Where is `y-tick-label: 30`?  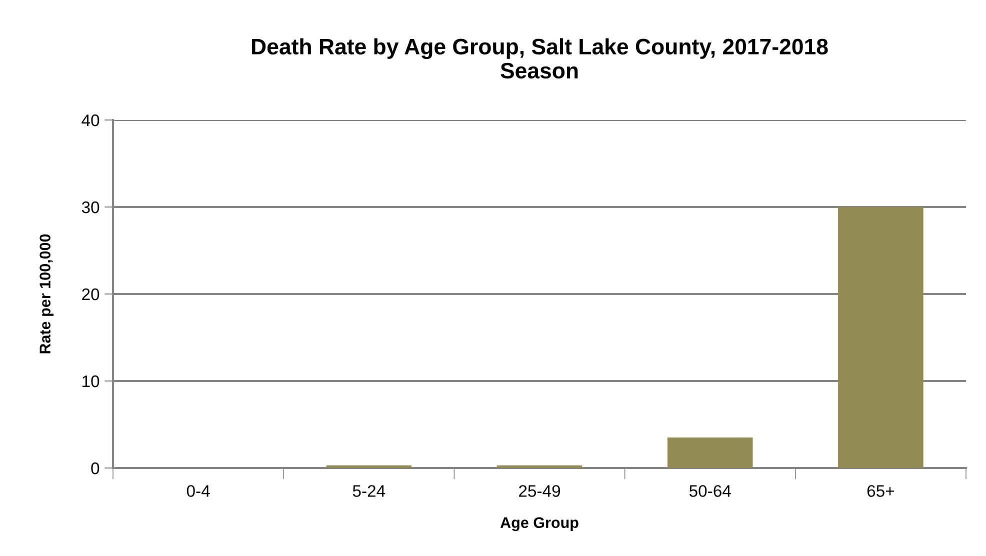 y-tick-label: 30 is located at coordinates (91, 207).